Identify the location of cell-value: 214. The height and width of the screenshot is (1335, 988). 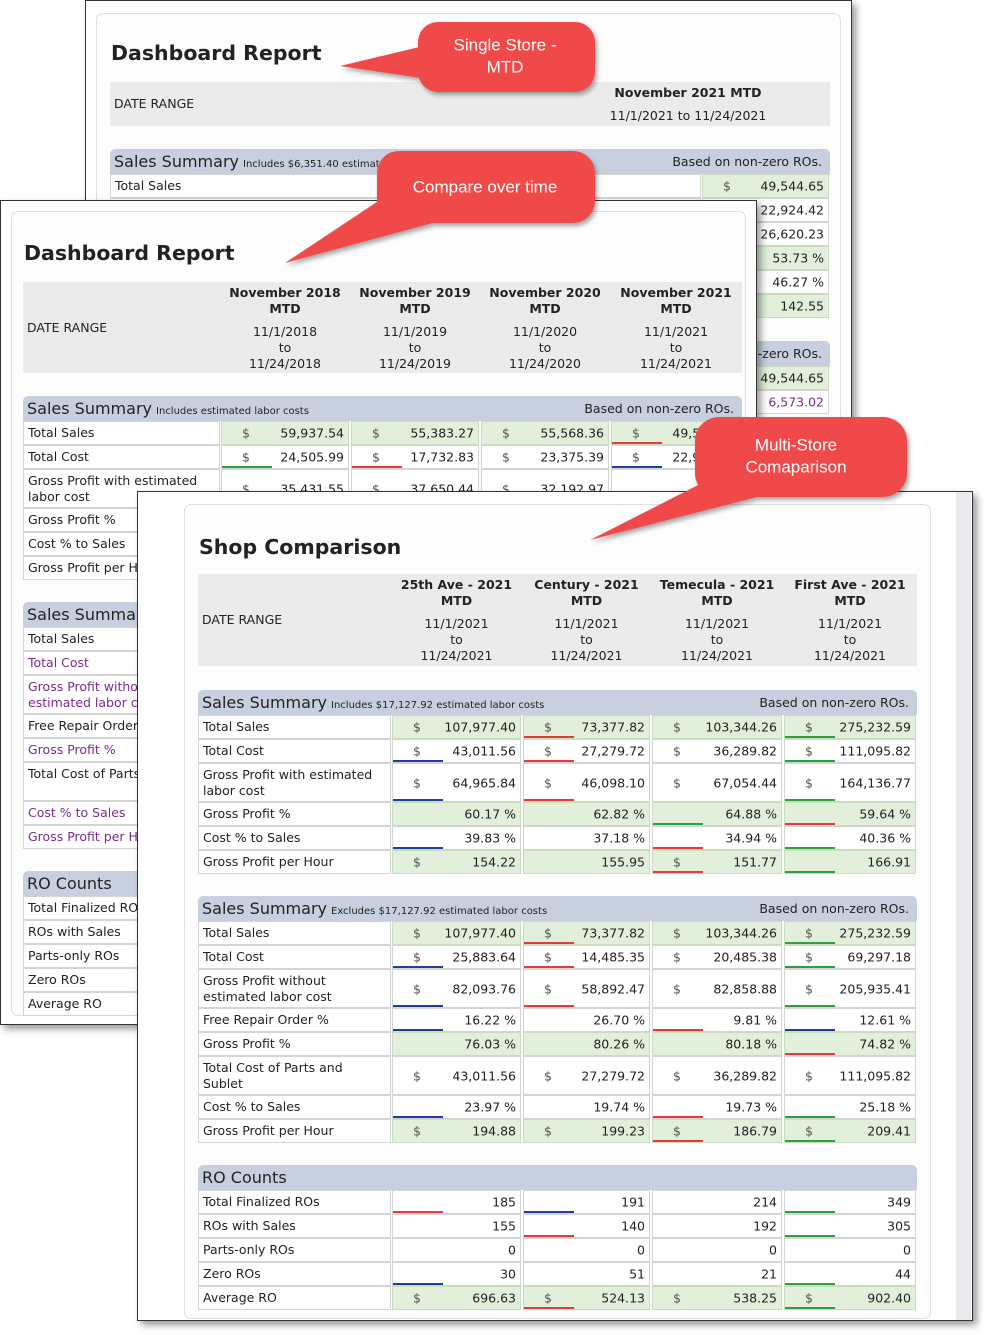
(765, 1202).